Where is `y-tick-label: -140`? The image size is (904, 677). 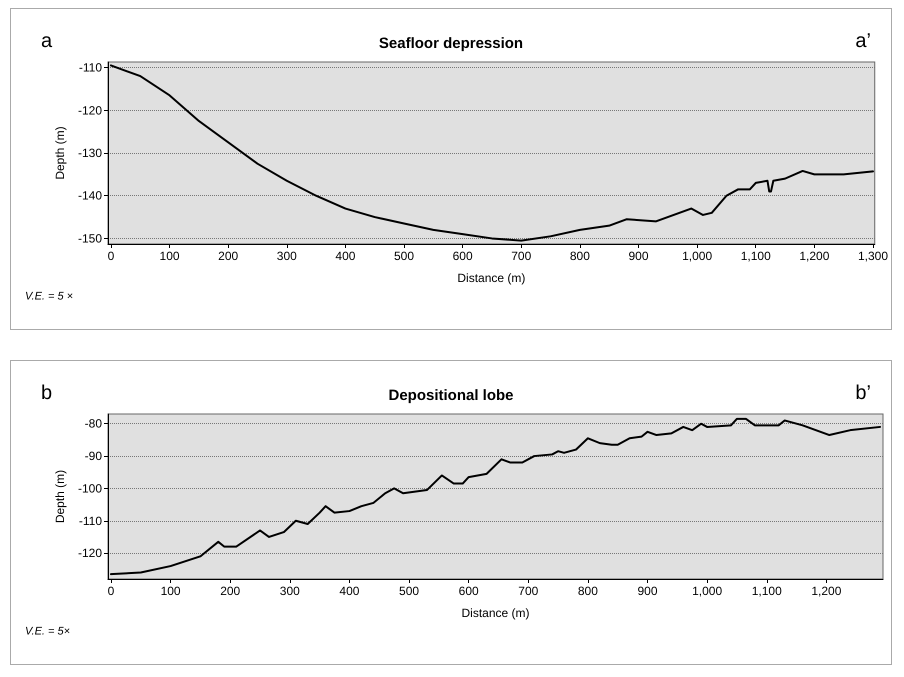 y-tick-label: -140 is located at coordinates (90, 195).